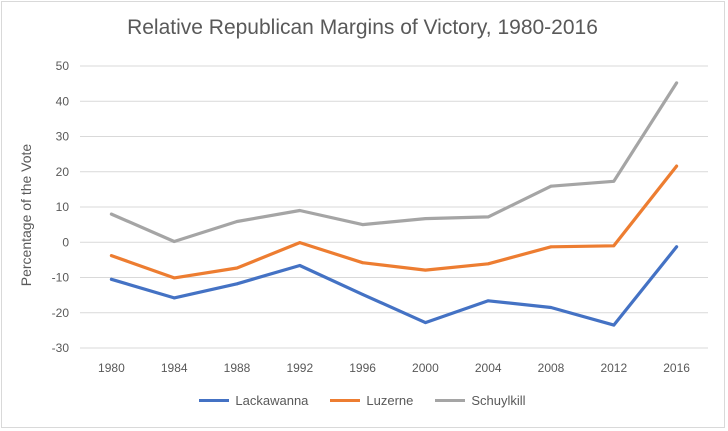 The height and width of the screenshot is (431, 728). What do you see at coordinates (425, 368) in the screenshot?
I see `x-tick-label: 2000` at bounding box center [425, 368].